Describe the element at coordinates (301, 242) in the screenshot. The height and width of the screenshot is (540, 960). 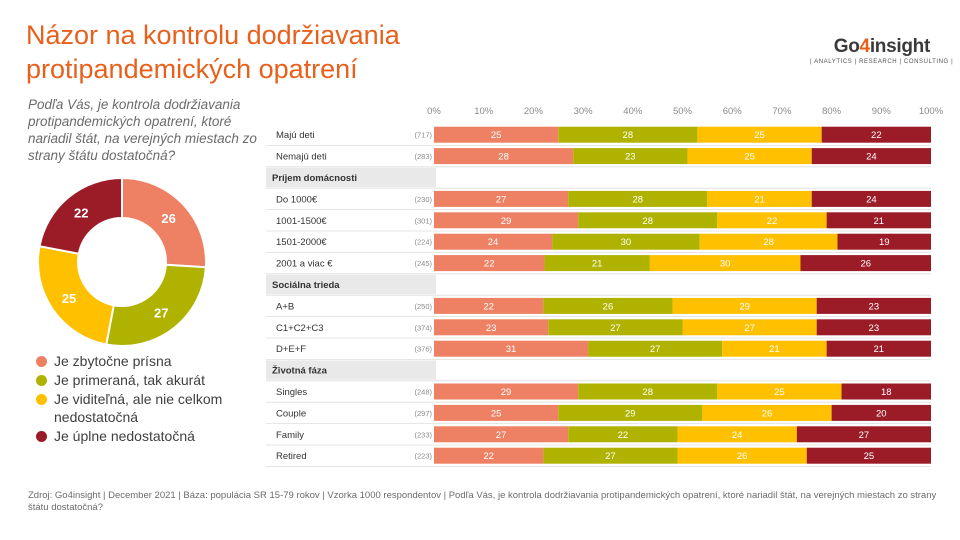
I see `row-label: 1501-2000€` at that location.